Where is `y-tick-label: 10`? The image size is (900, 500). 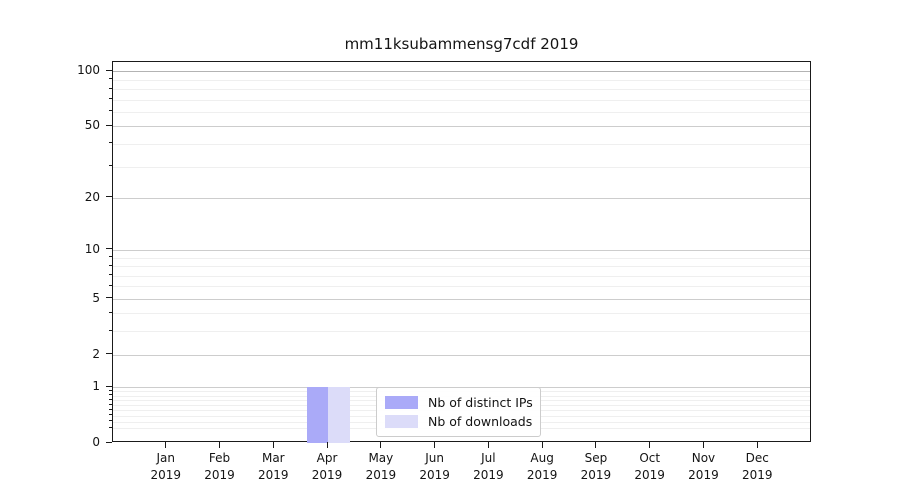 y-tick-label: 10 is located at coordinates (92, 248).